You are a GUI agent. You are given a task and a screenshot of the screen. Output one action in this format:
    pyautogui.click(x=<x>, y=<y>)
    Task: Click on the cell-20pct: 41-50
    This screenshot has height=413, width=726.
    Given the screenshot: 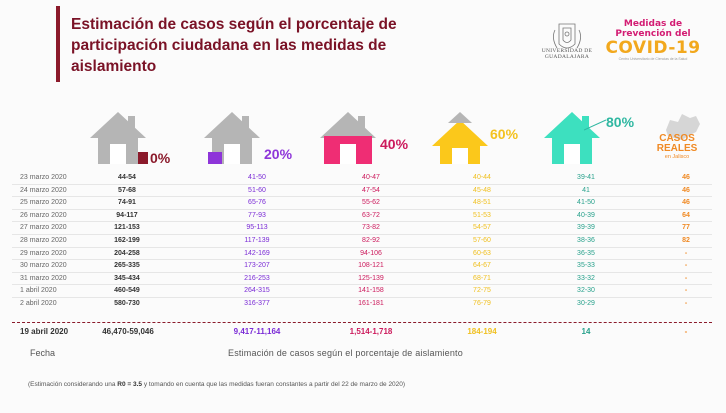 What is the action you would take?
    pyautogui.click(x=257, y=177)
    